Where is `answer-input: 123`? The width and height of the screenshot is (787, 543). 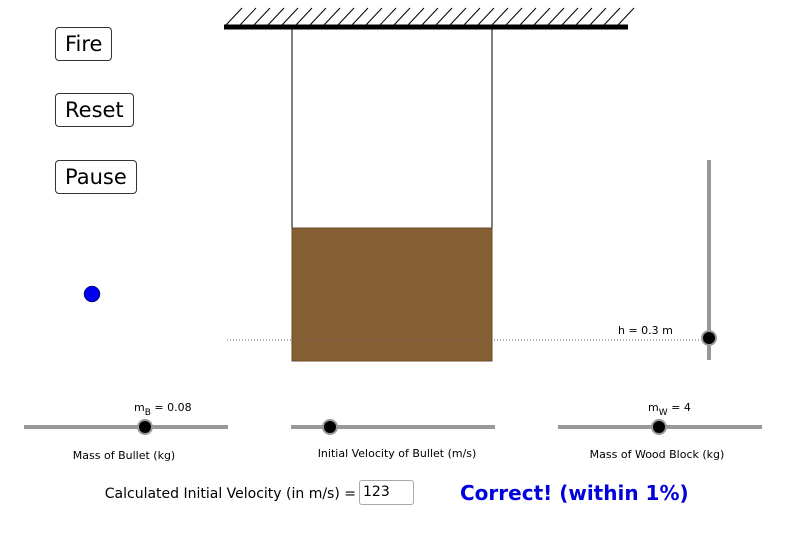 answer-input: 123 is located at coordinates (386, 492).